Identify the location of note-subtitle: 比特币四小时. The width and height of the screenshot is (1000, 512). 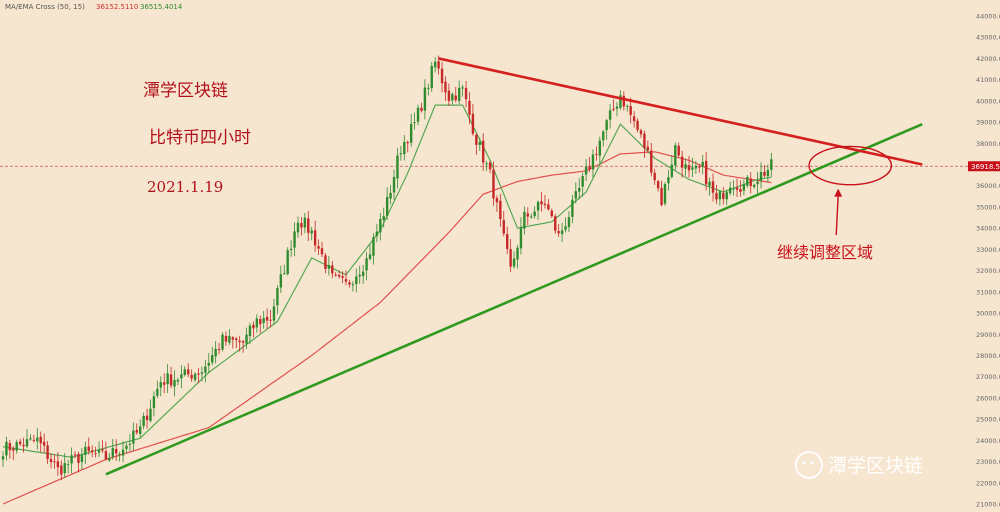
(200, 138).